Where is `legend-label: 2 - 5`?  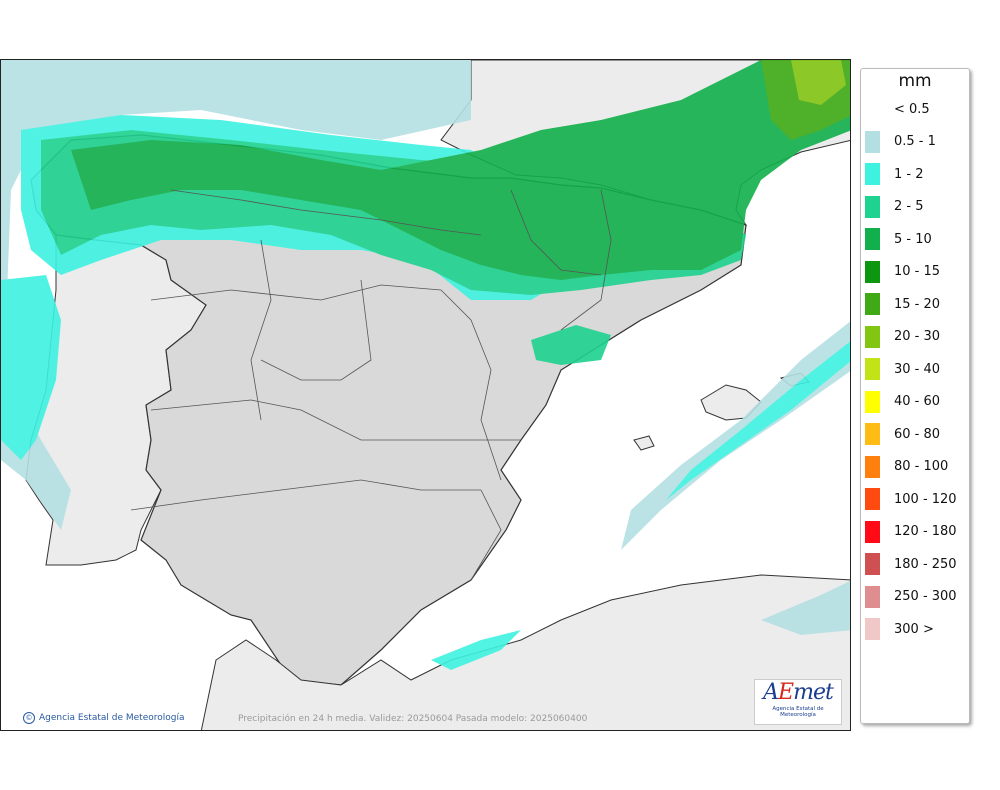 legend-label: 2 - 5 is located at coordinates (909, 206).